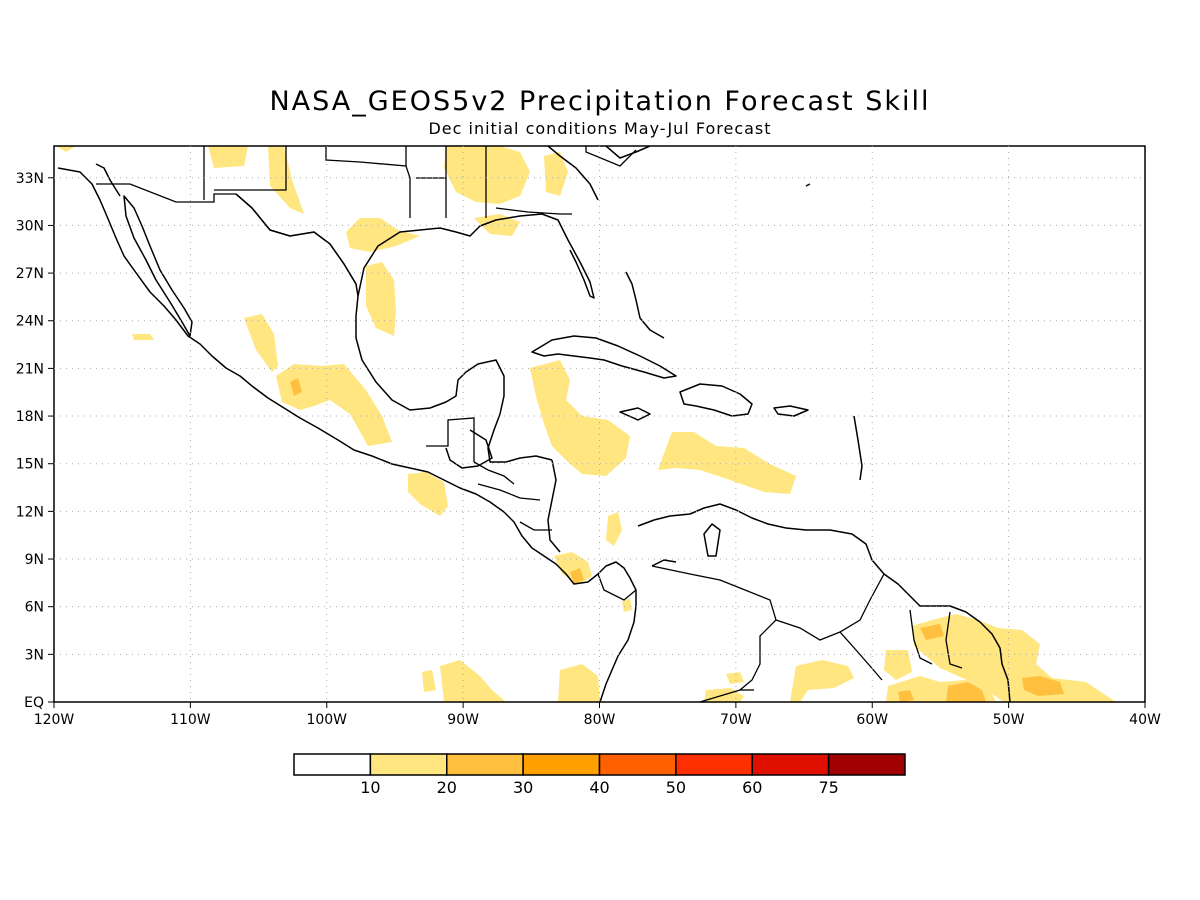  Describe the element at coordinates (30, 274) in the screenshot. I see `y-tick-label: 27N` at that location.